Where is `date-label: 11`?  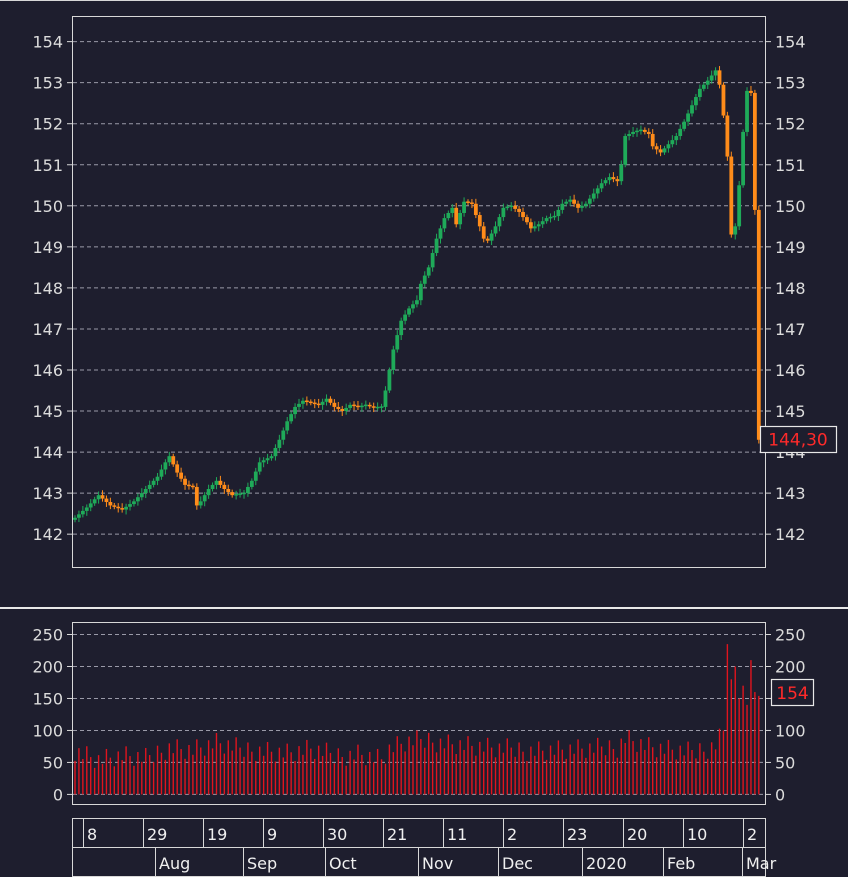
date-label: 11 is located at coordinates (457, 834).